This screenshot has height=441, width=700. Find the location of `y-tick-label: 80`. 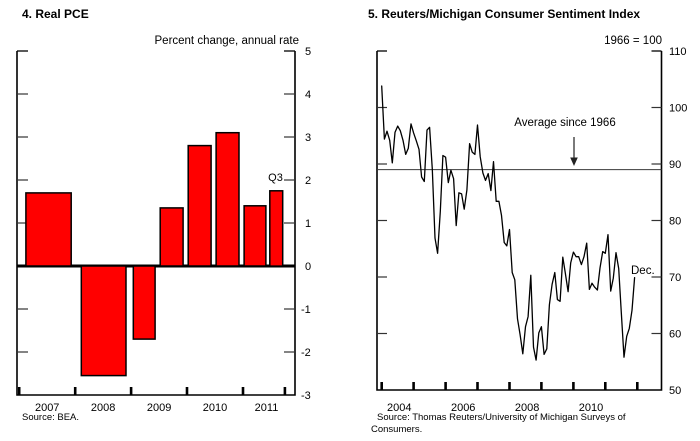

y-tick-label: 80 is located at coordinates (675, 222).